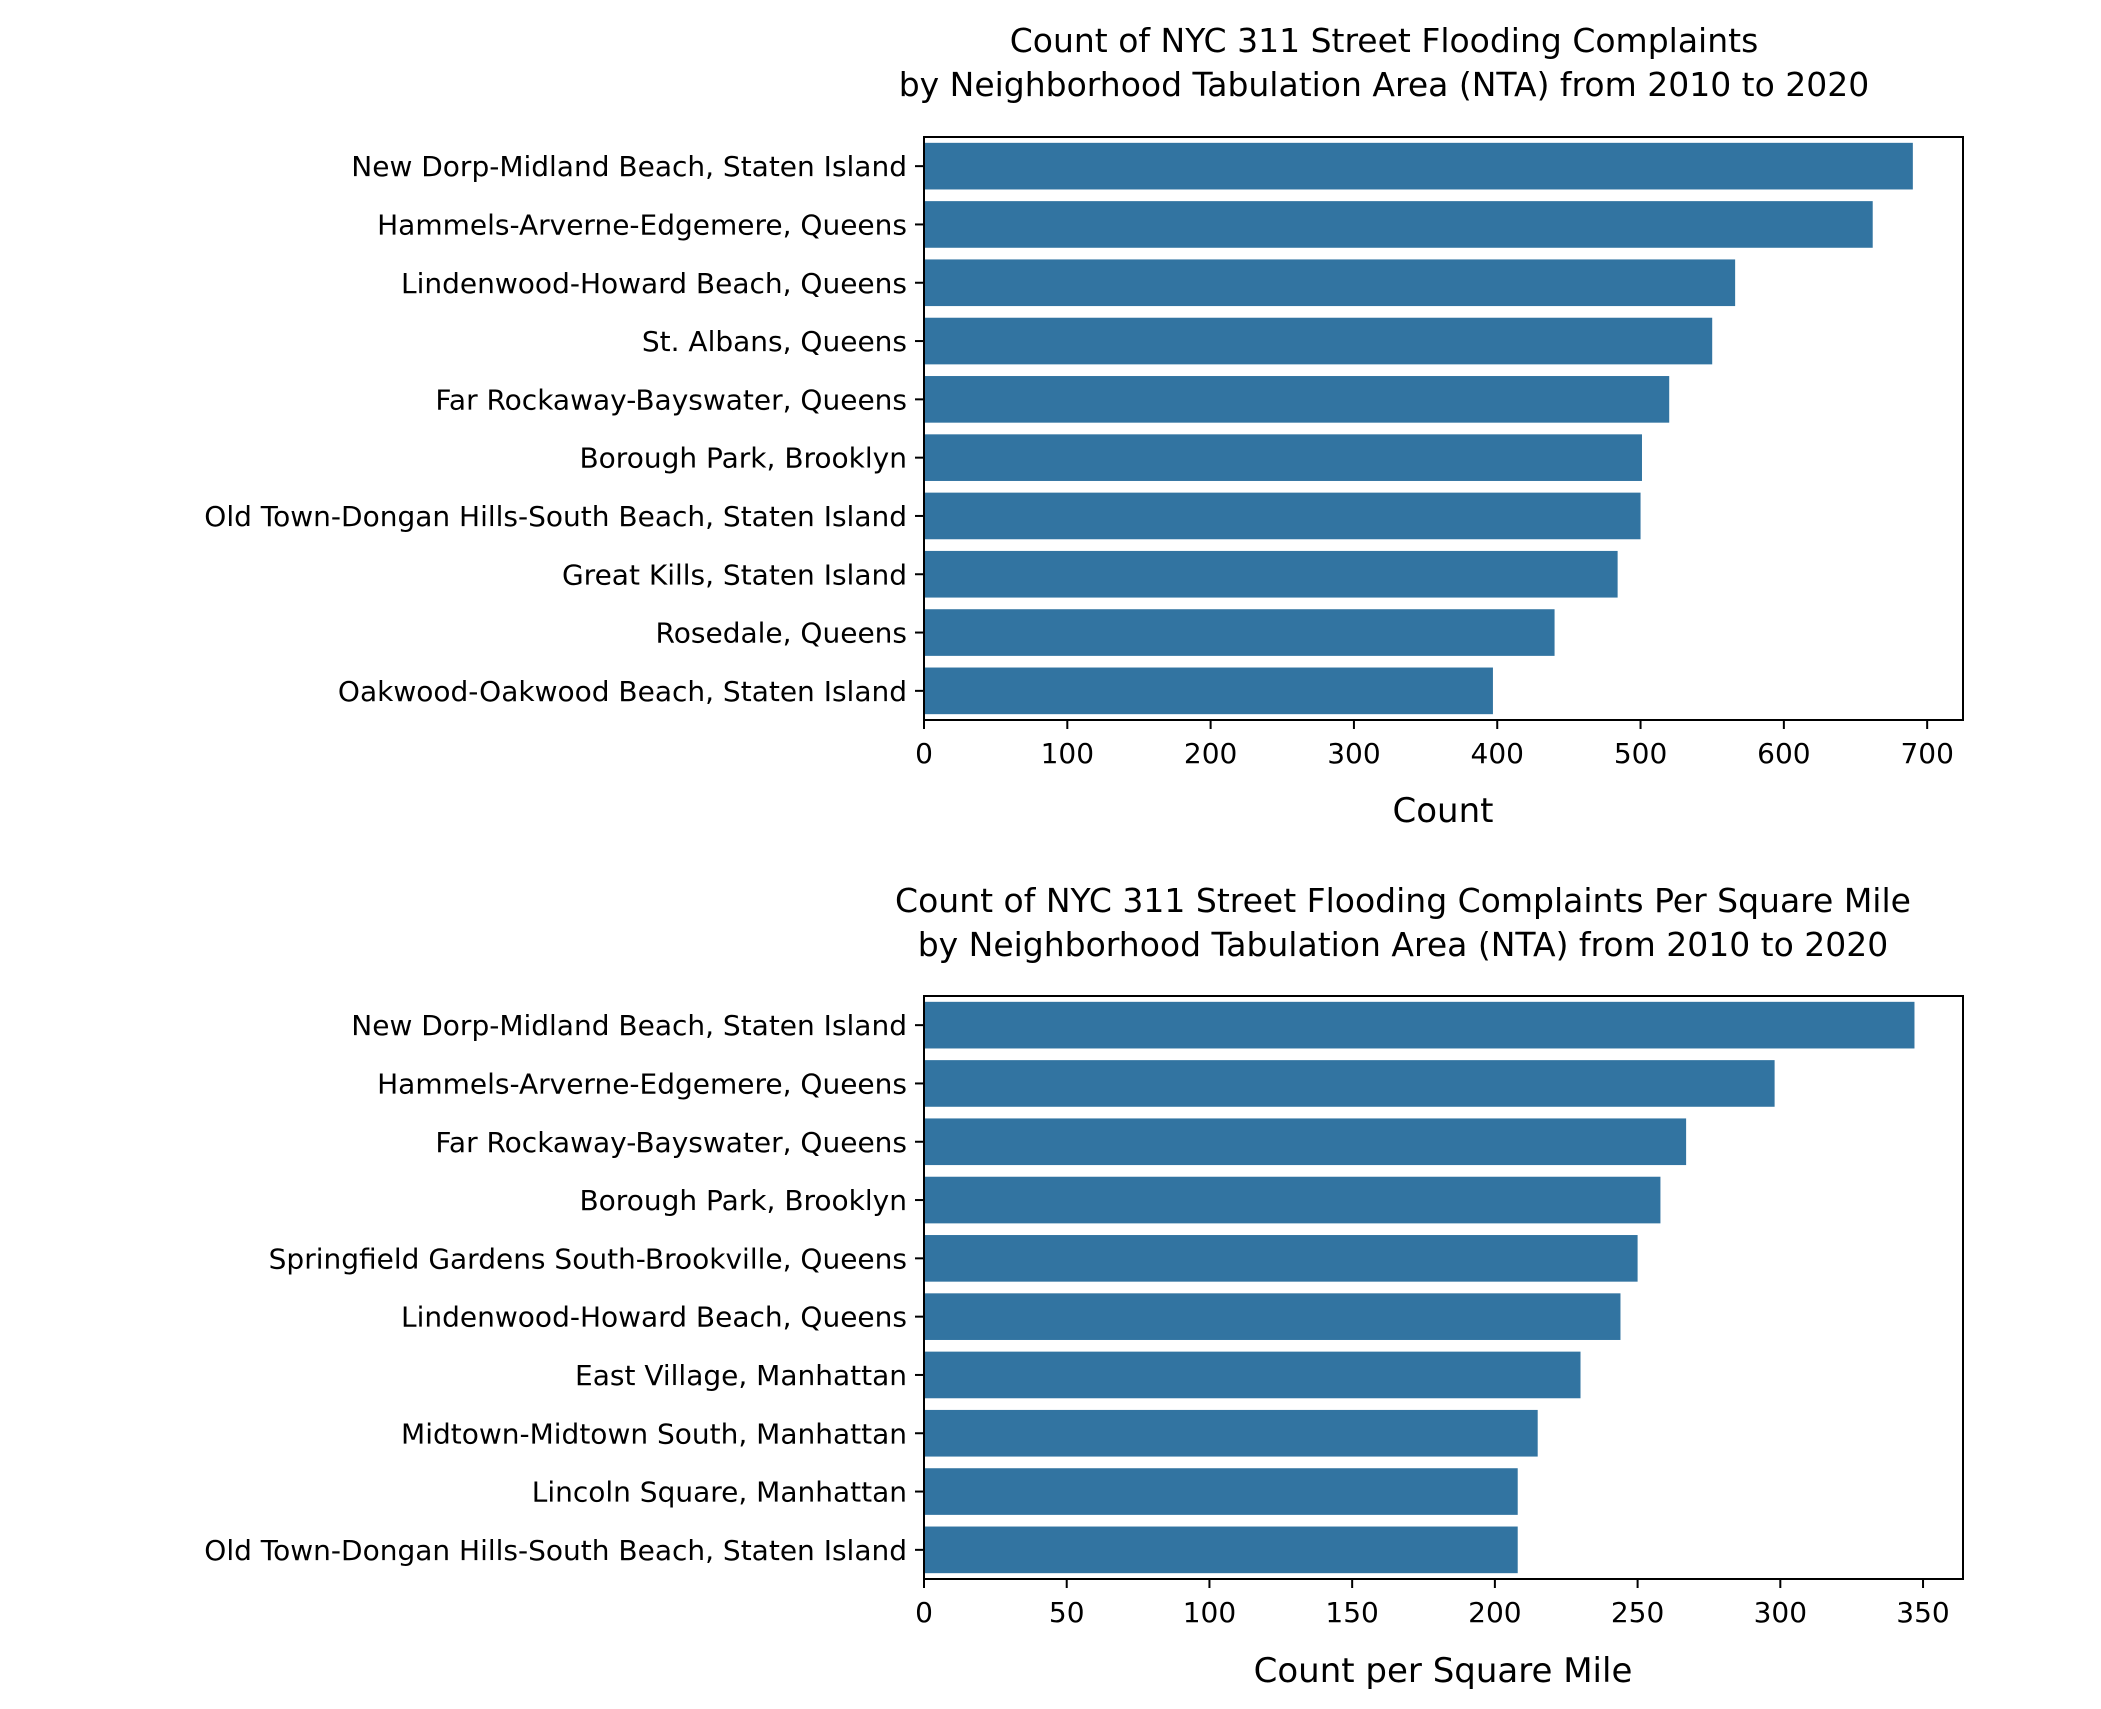 This screenshot has height=1709, width=2101. I want to click on chart-2-x-ticks: 0 50 100 150 200 250 300 350, so click(1432, 1604).